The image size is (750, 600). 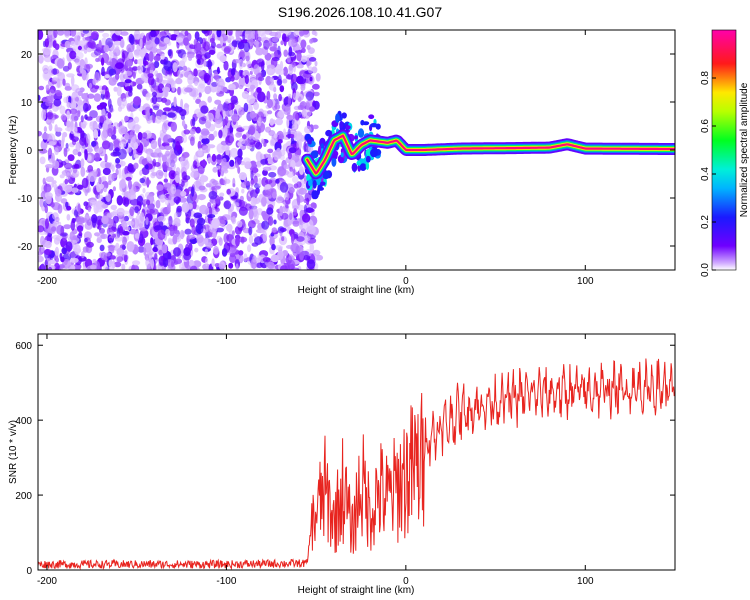 I want to click on colorbar-gradient, so click(x=724, y=150).